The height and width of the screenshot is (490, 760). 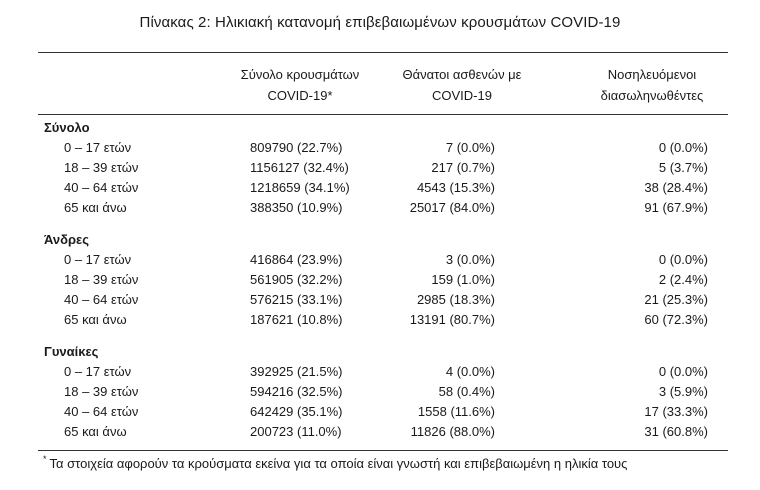 I want to click on header-deaths: Θάνατοι ασθενών με COVID-19, so click(x=462, y=85).